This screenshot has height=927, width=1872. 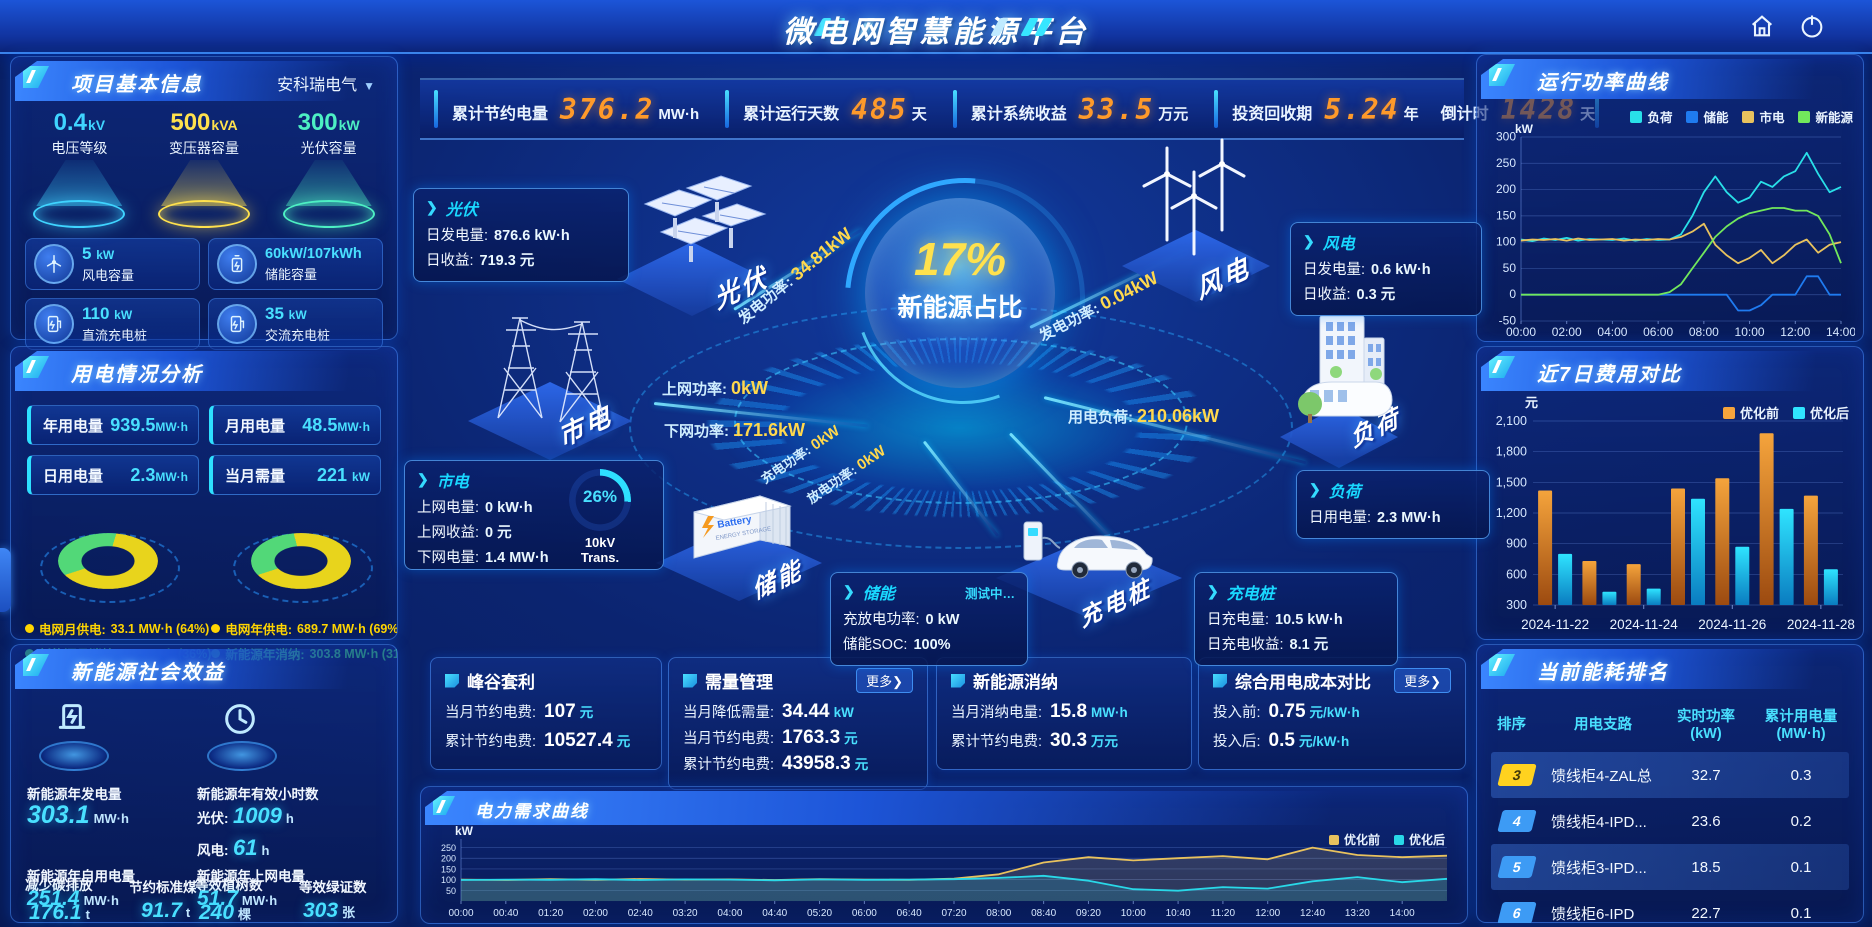 What do you see at coordinates (78, 815) in the screenshot?
I see `benefit-value: 303.1 MW·h` at bounding box center [78, 815].